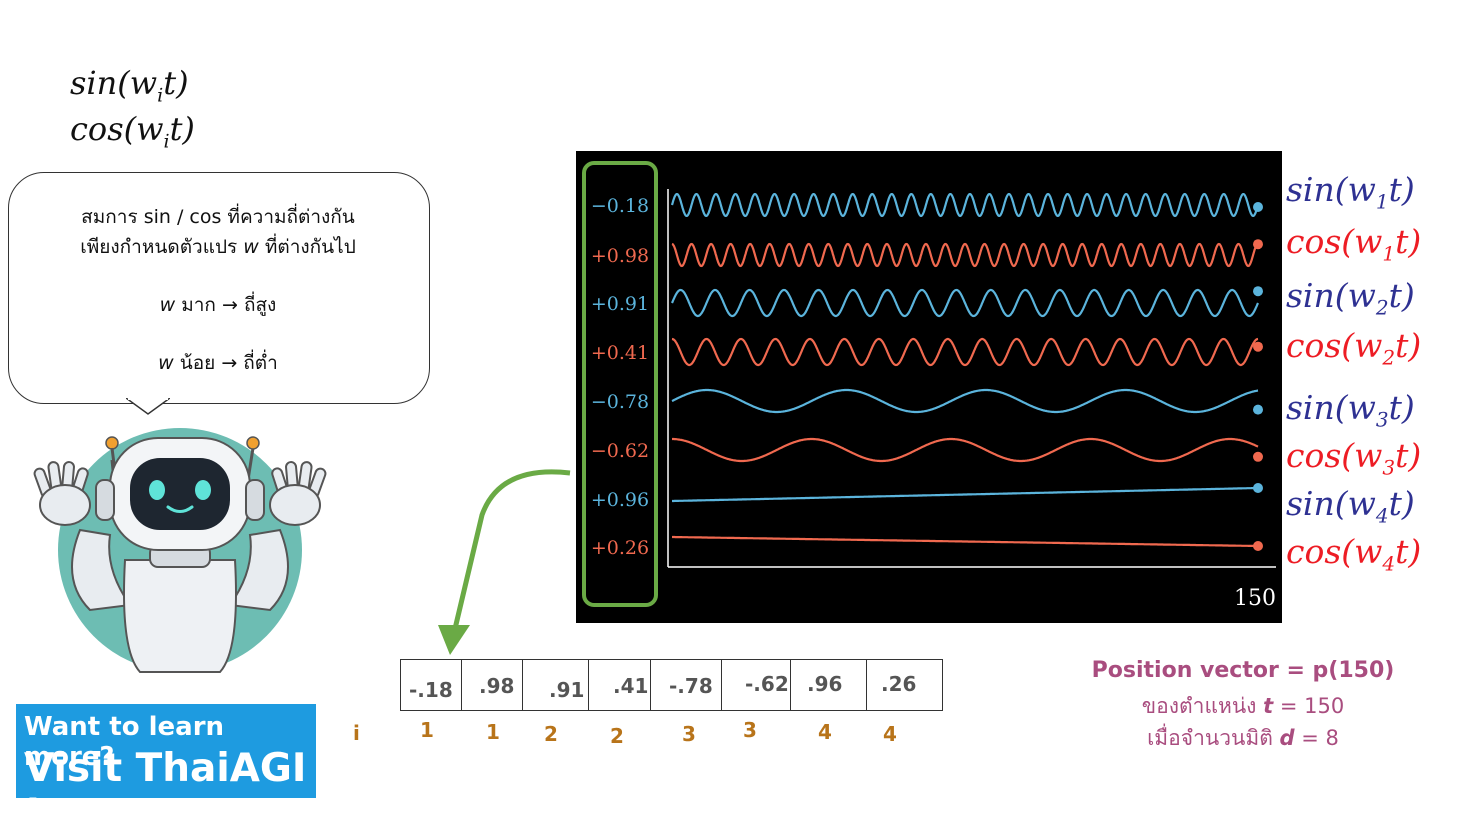  What do you see at coordinates (620, 402) in the screenshot?
I see `value-label-sin-3: −0.78` at bounding box center [620, 402].